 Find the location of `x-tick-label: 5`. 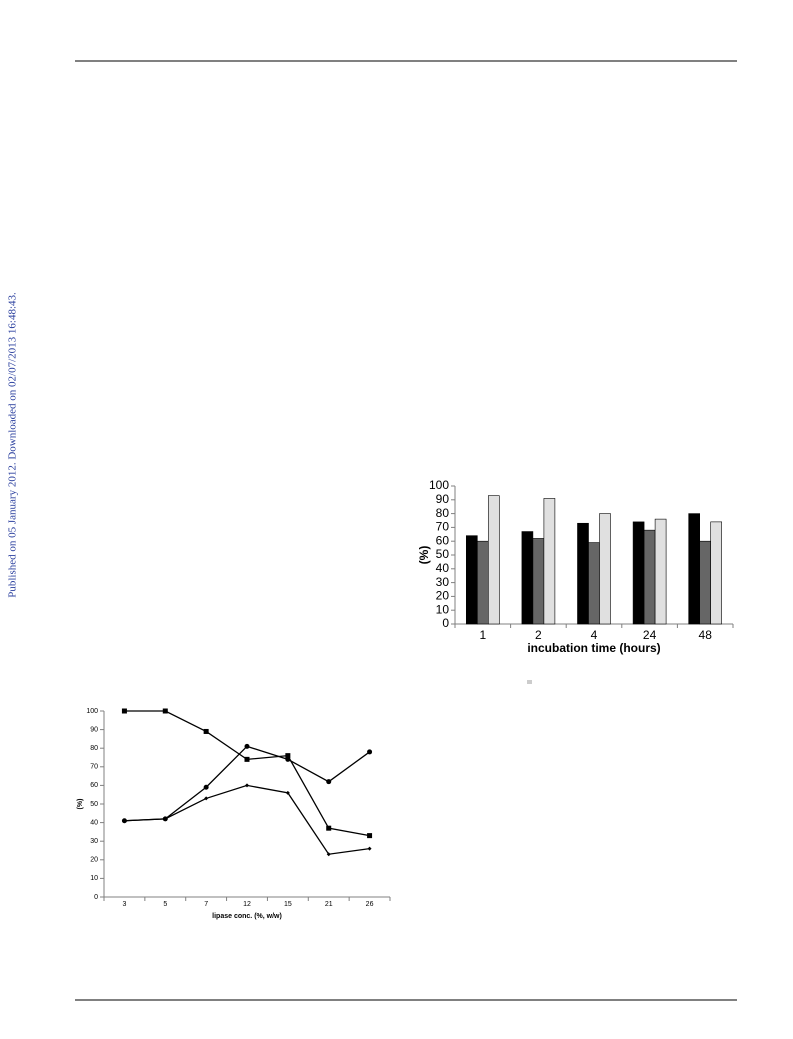

x-tick-label: 5 is located at coordinates (165, 904).